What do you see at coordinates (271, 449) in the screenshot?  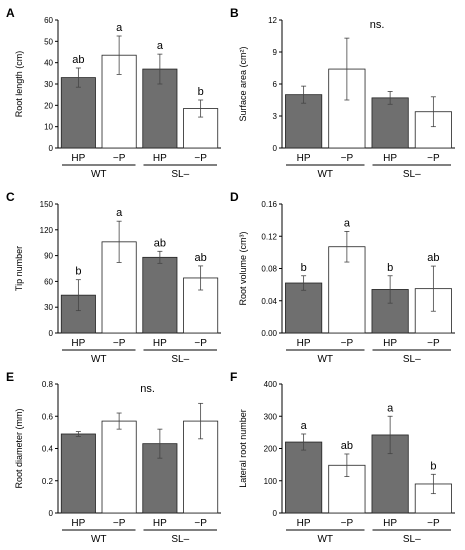 I see `y-tick-label: 200` at bounding box center [271, 449].